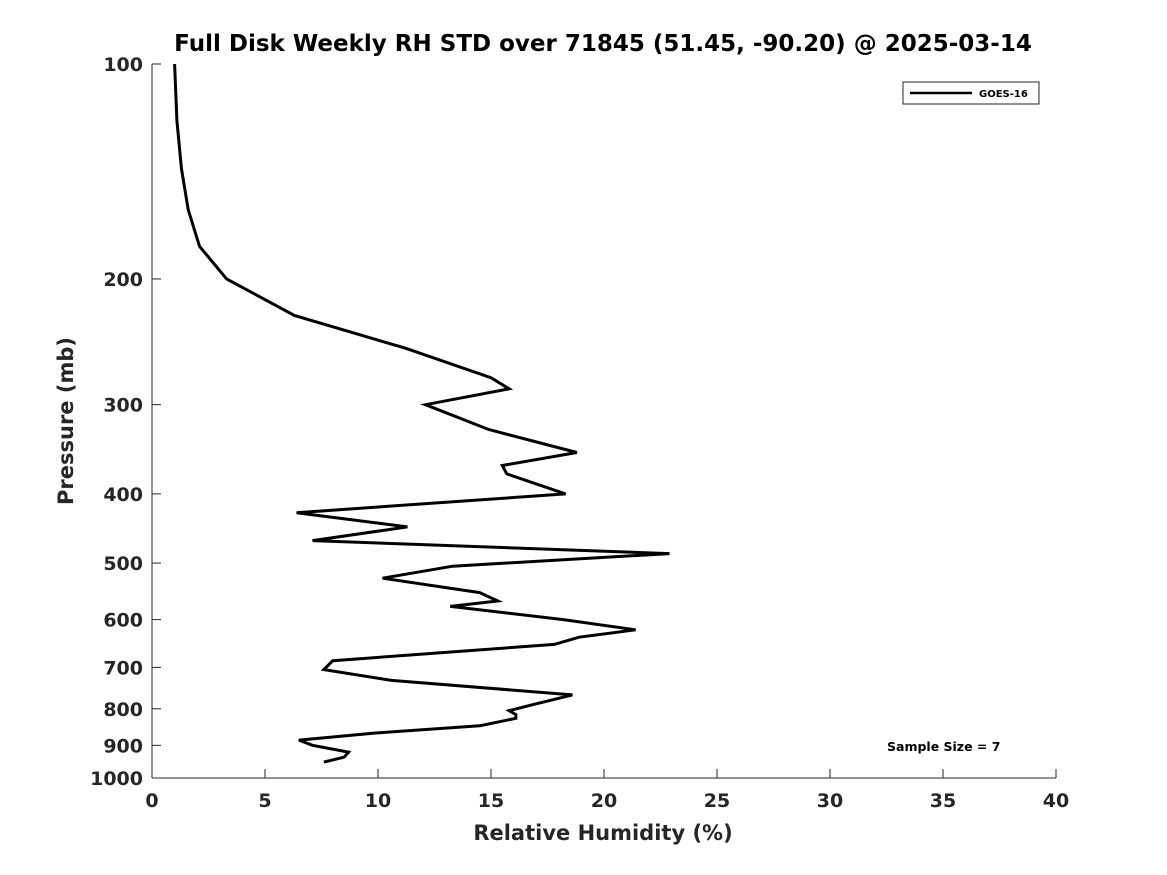 The width and height of the screenshot is (1167, 875). Describe the element at coordinates (123, 621) in the screenshot. I see `y-tick-label: 600` at that location.